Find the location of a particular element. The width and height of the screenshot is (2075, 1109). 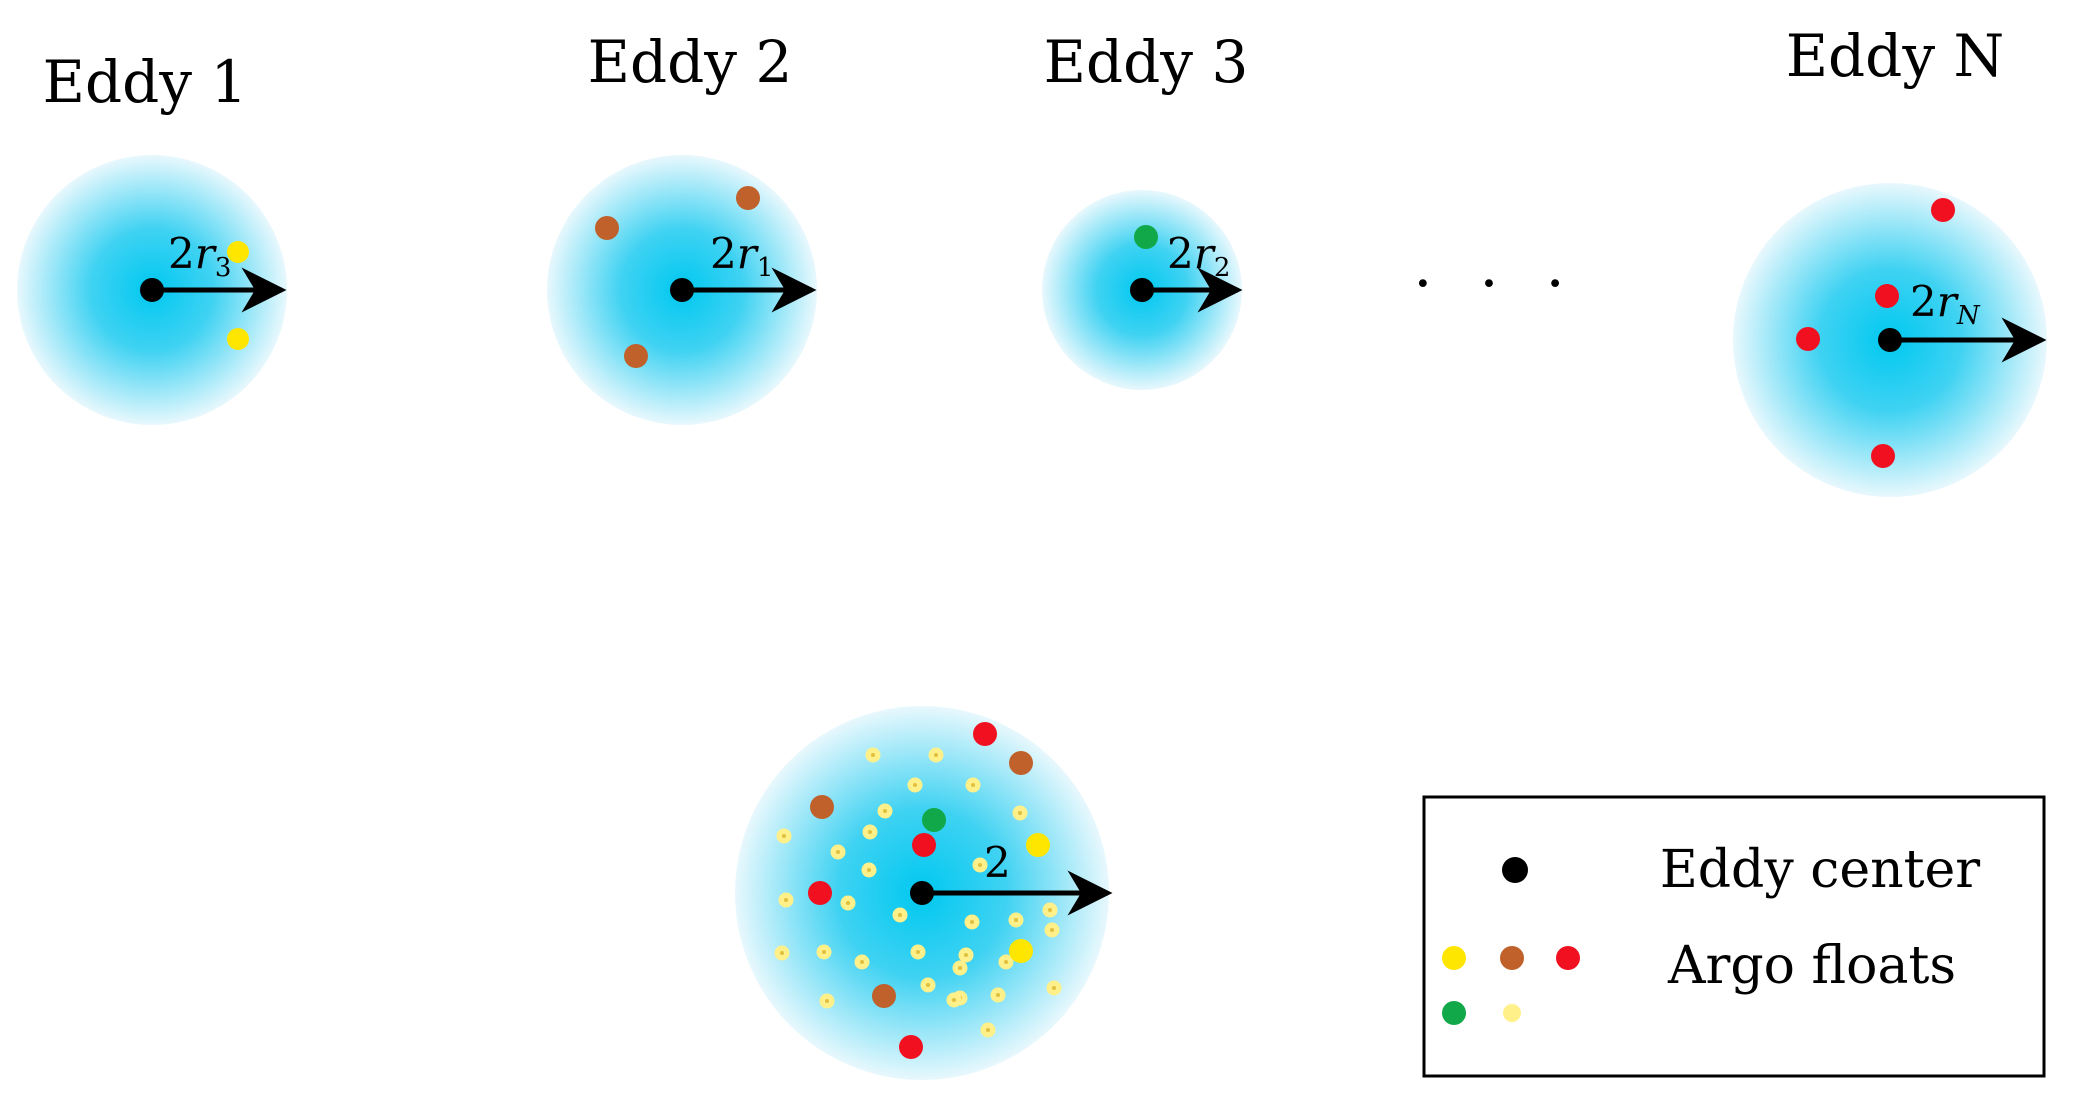

composite-eddy: 2 is located at coordinates (924, 893).